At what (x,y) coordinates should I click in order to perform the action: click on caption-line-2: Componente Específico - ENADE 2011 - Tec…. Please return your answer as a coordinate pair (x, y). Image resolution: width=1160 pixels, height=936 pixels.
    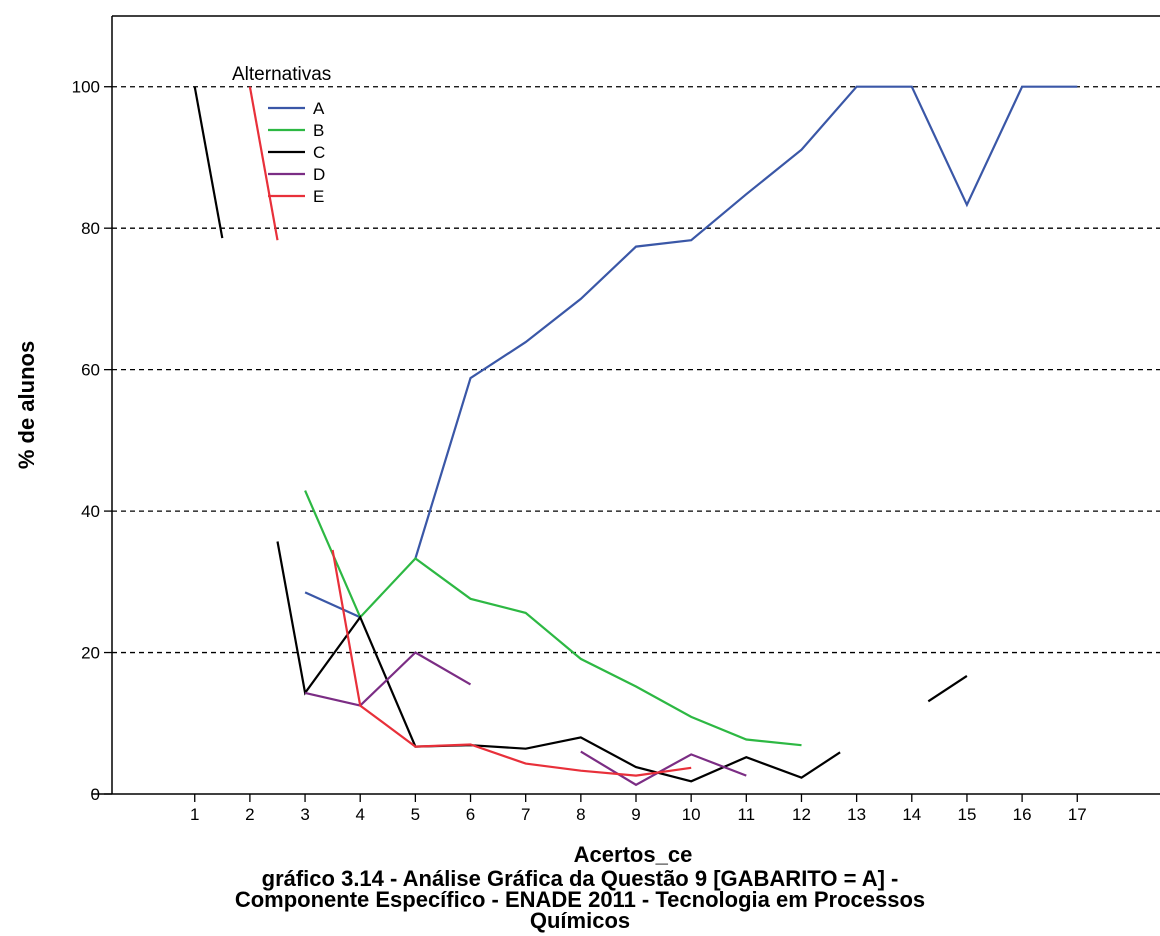
    Looking at the image, I should click on (580, 899).